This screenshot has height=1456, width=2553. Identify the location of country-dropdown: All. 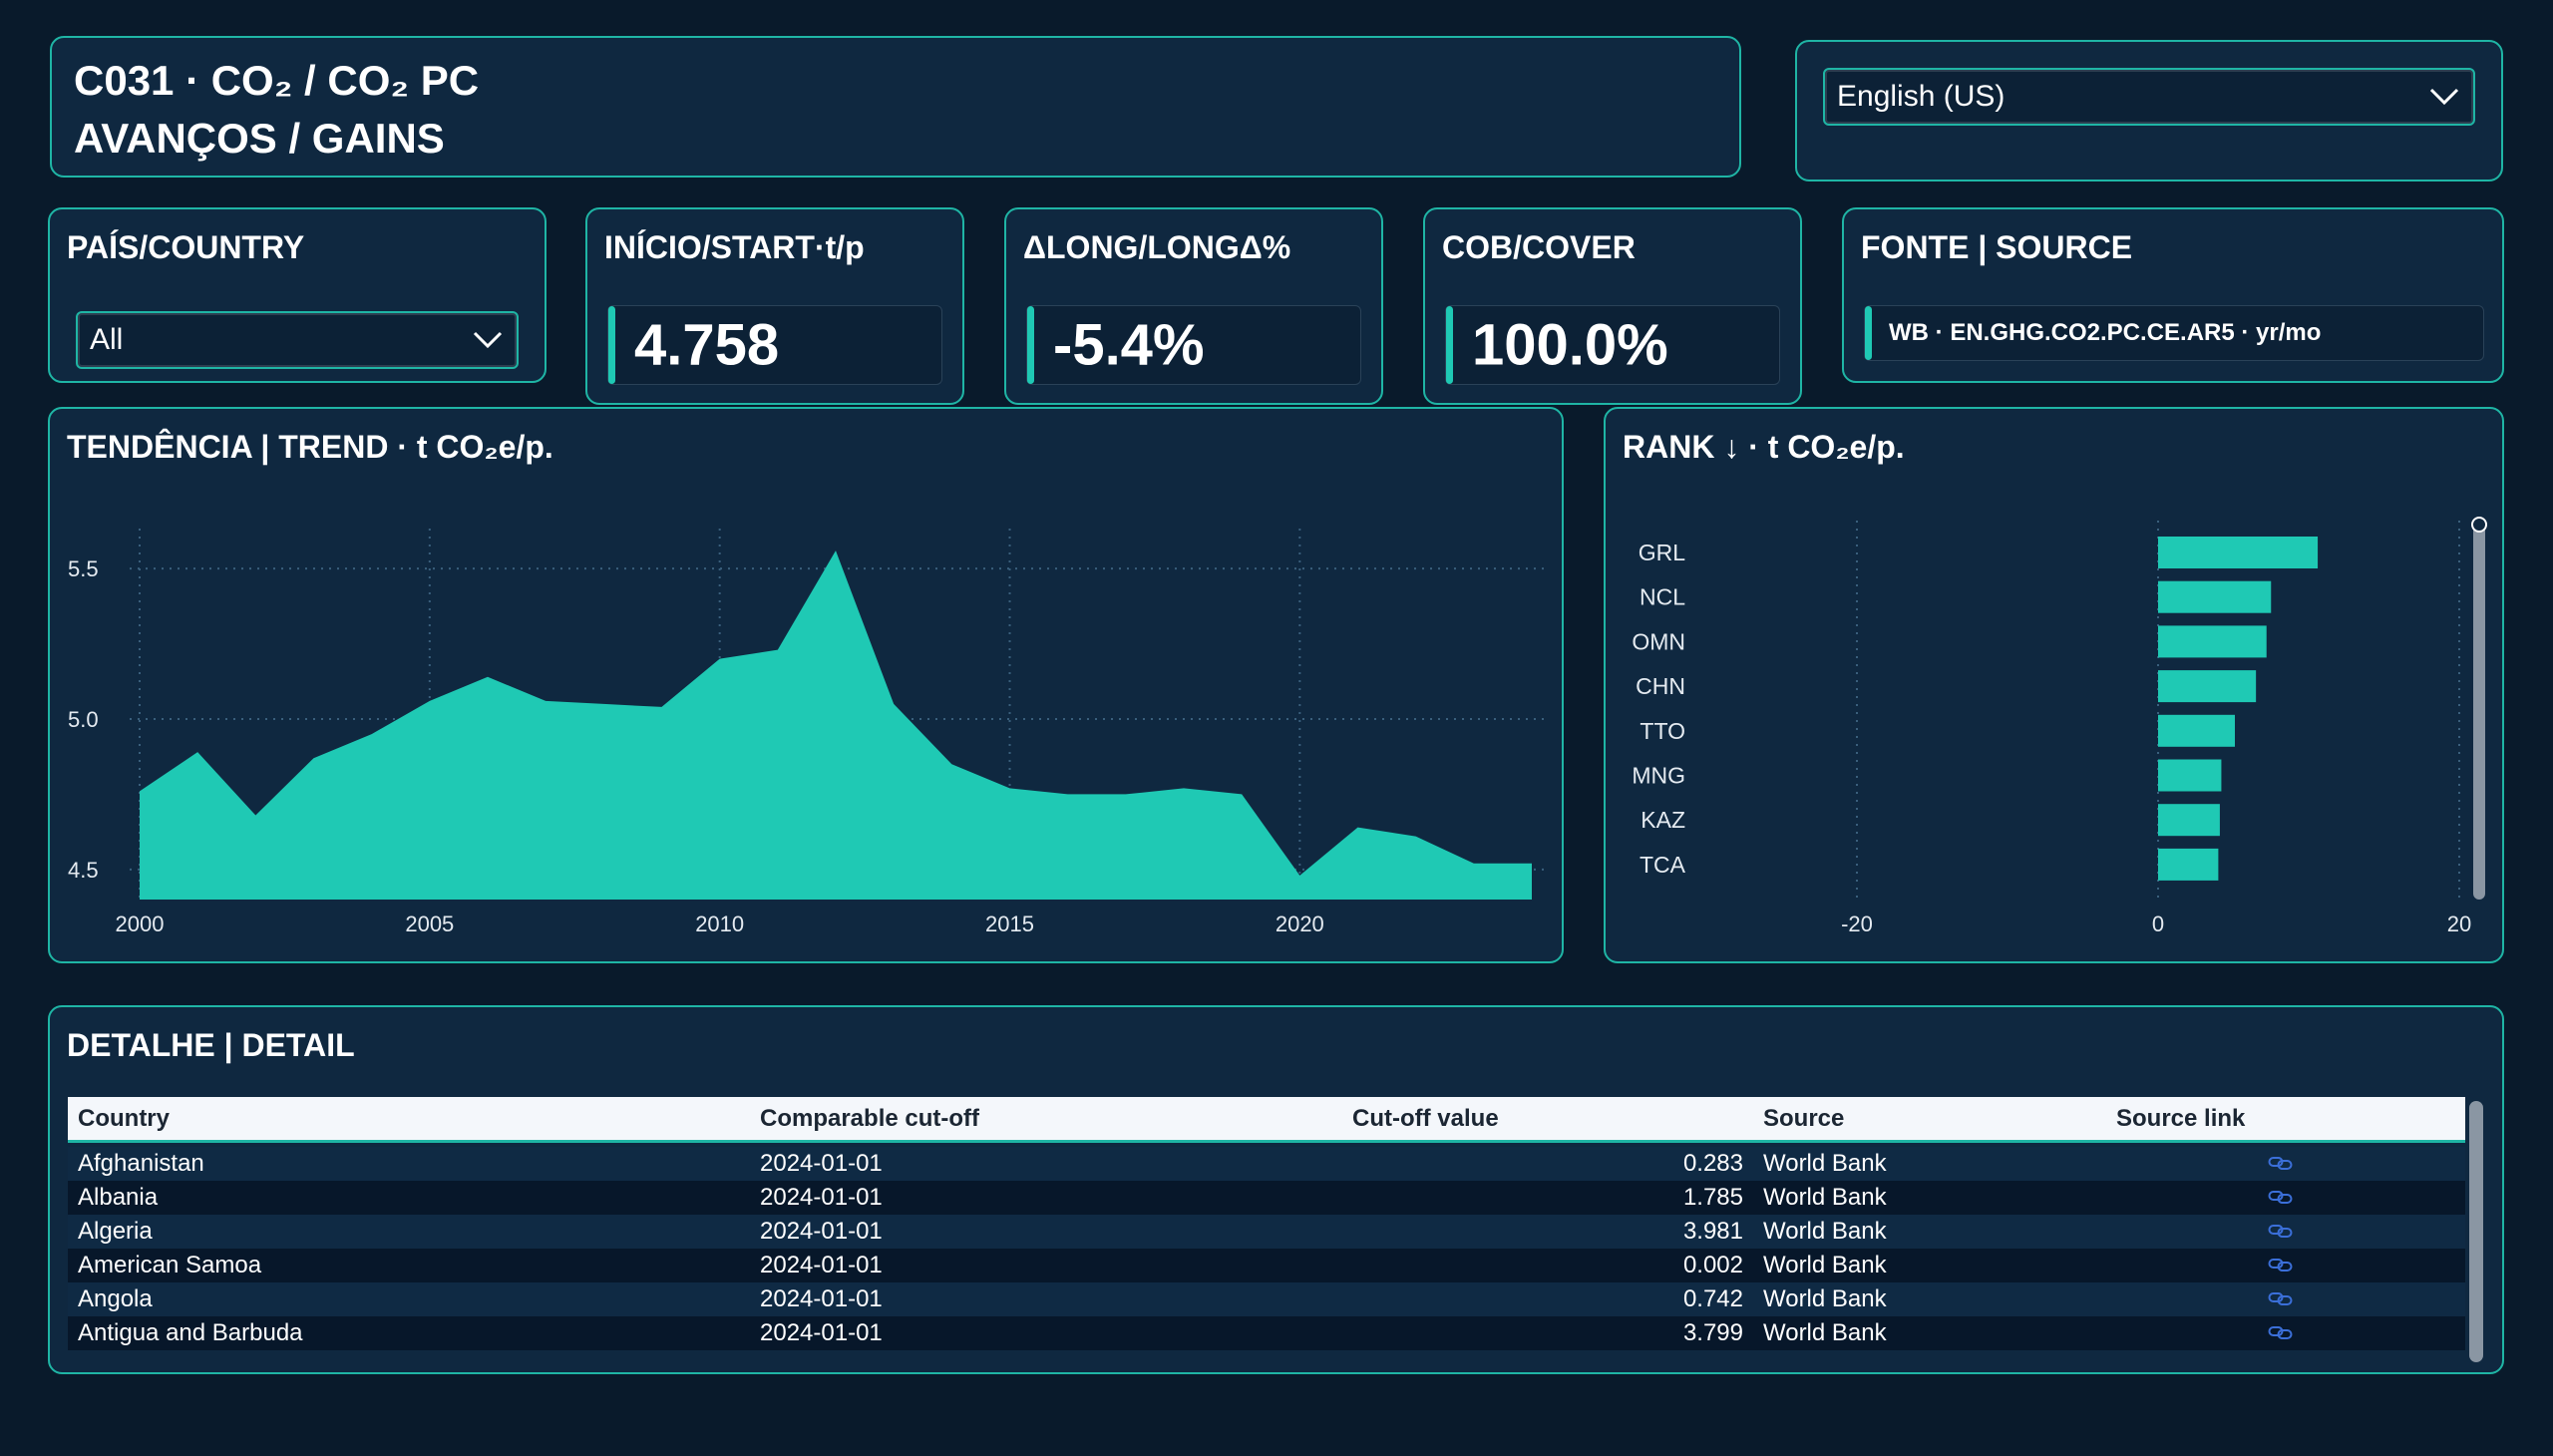
(298, 340).